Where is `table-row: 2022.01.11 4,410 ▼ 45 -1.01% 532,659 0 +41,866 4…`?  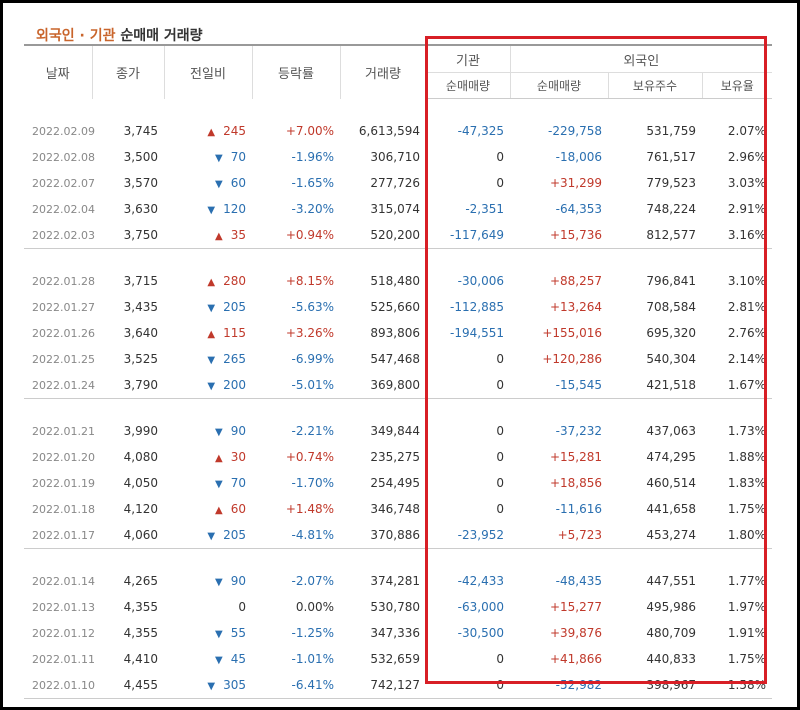
table-row: 2022.01.11 4,410 ▼ 45 -1.01% 532,659 0 +41,866 4… is located at coordinates (398, 659).